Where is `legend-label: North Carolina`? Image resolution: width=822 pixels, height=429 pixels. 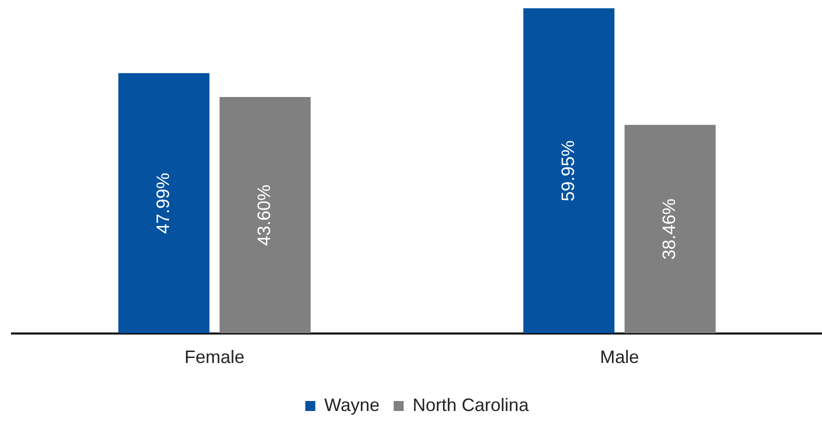
legend-label: North Carolina is located at coordinates (471, 404).